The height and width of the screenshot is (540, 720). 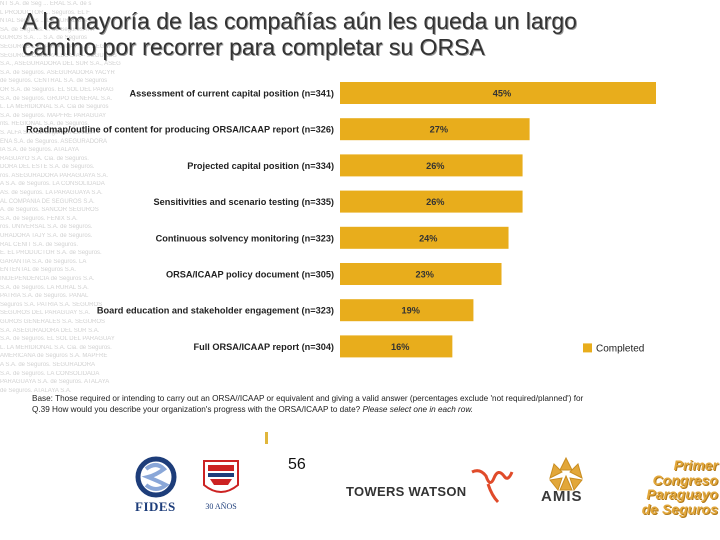 What do you see at coordinates (57, 89) in the screenshot?
I see `background-watermark-line: OR S.A. de Seguros. EL SOL DEL PARAG` at bounding box center [57, 89].